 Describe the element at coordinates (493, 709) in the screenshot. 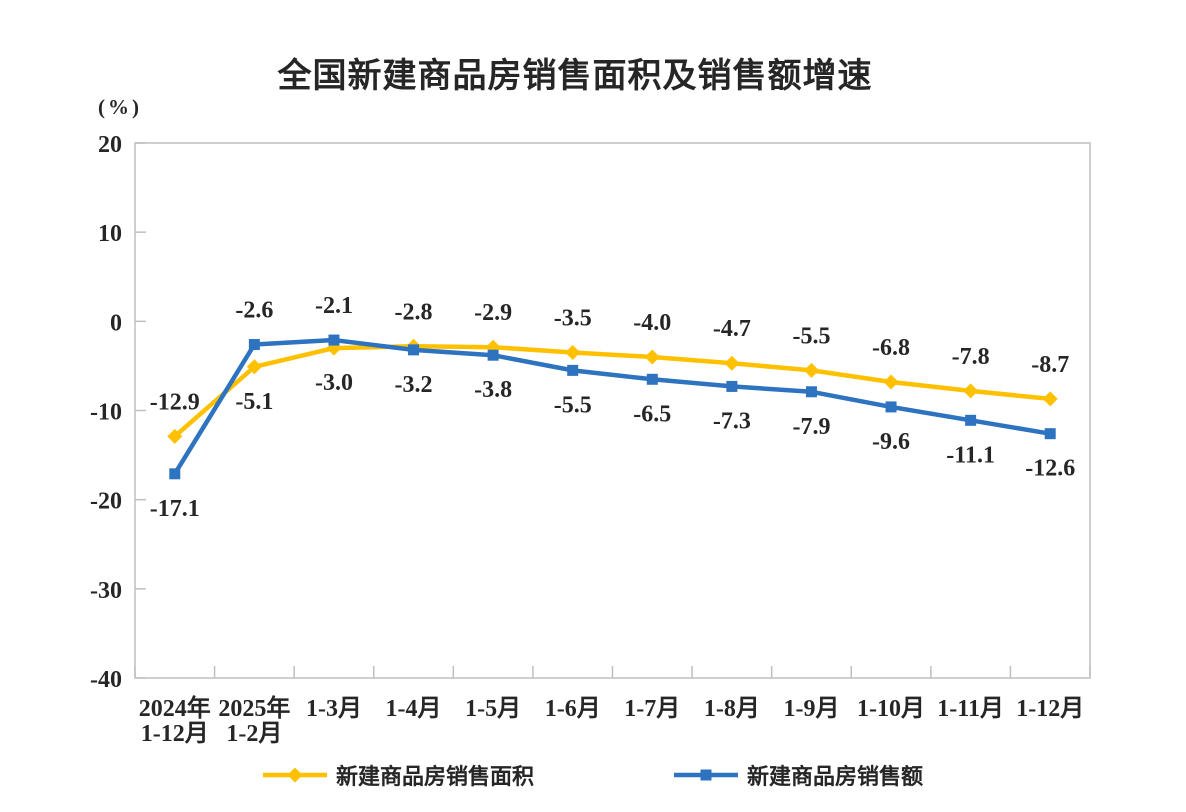

I see `x-tick-label: 1-5月` at that location.